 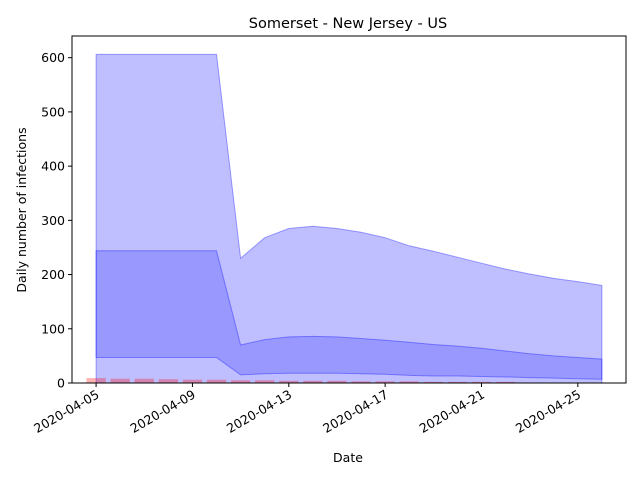 What do you see at coordinates (162, 411) in the screenshot?
I see `x-tick-label: 2020-04-09` at bounding box center [162, 411].